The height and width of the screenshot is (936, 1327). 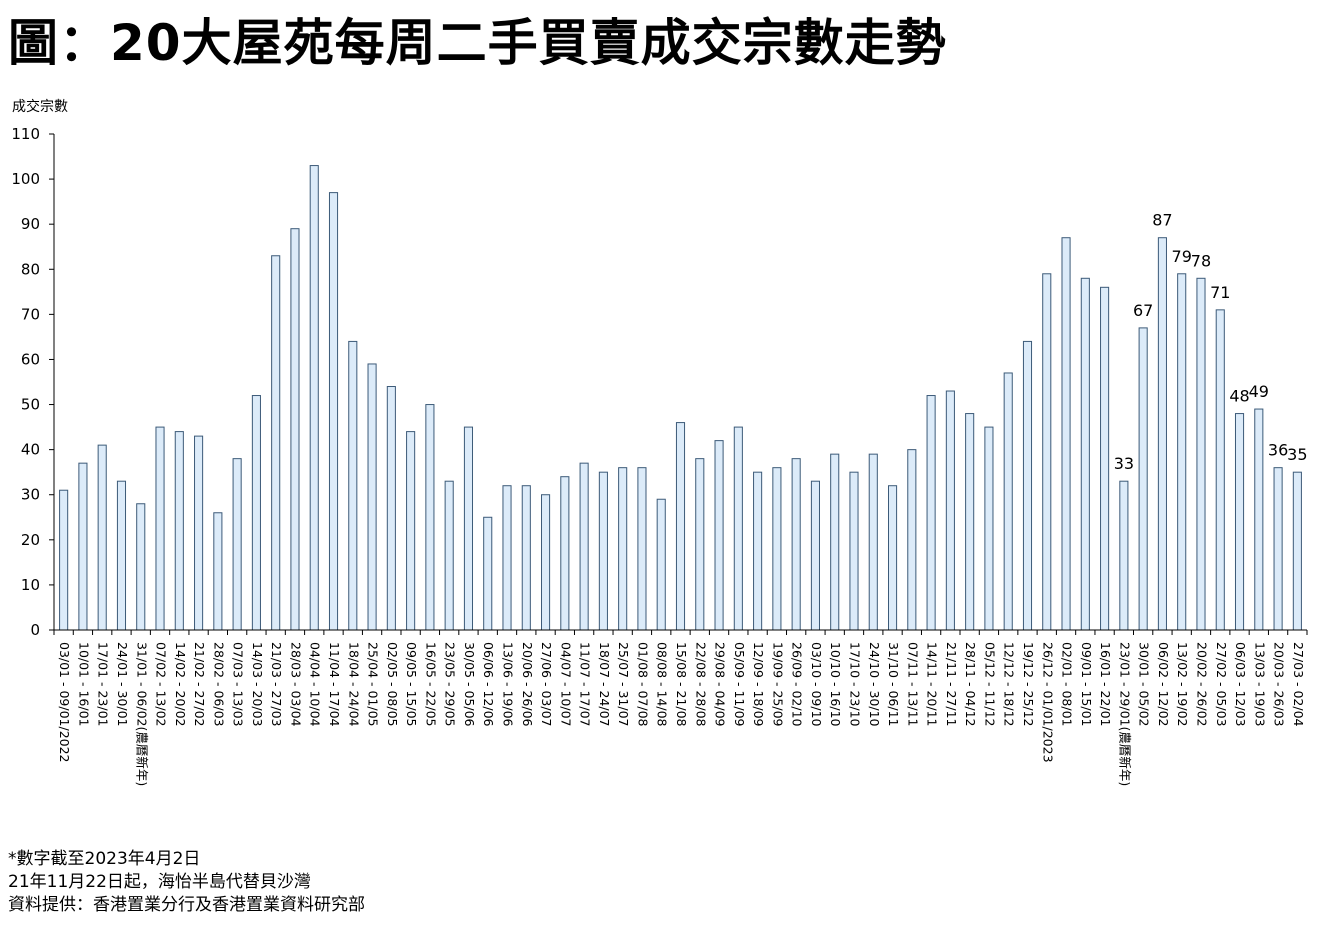 I want to click on x-tick-label-58: 13/02 - 19/02, so click(x=1182, y=684).